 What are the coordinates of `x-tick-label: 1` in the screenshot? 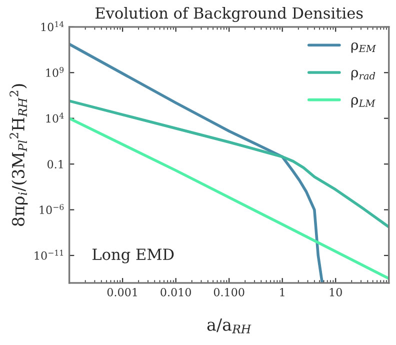 It's located at (282, 292).